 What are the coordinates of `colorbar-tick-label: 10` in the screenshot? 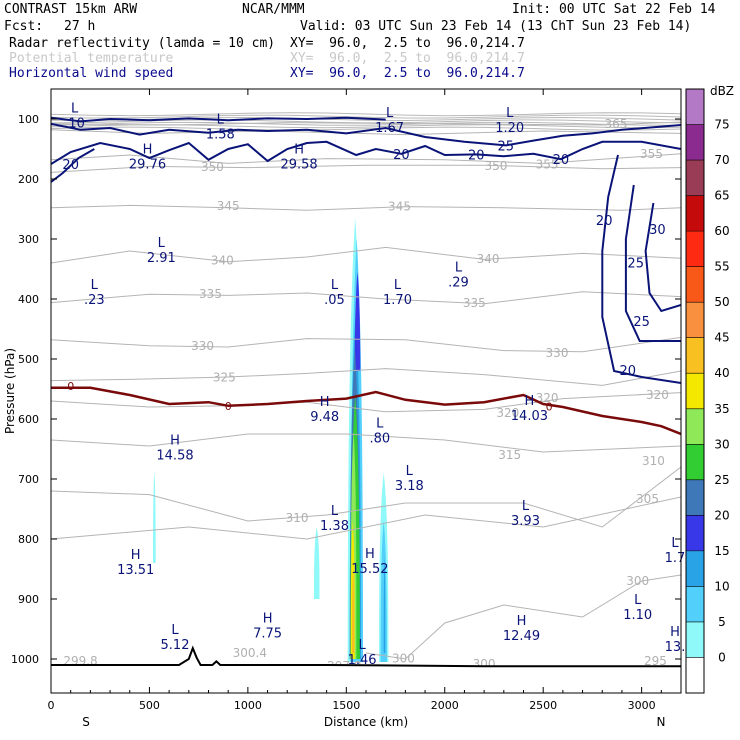 It's located at (721, 586).